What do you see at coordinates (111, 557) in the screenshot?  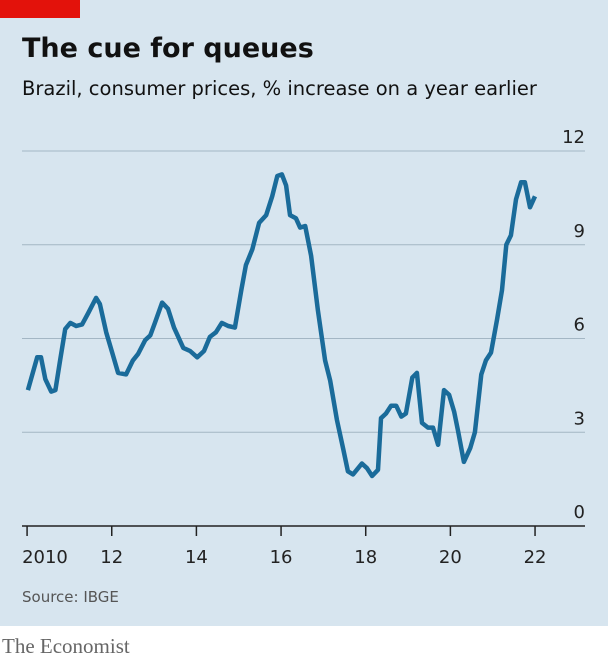 I see `x-tick-label: 12` at bounding box center [111, 557].